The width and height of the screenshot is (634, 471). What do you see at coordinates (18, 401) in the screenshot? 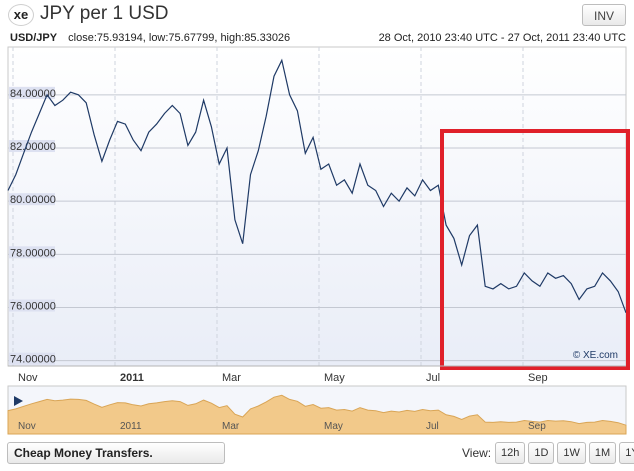
I see `navigator-handle-icon` at bounding box center [18, 401].